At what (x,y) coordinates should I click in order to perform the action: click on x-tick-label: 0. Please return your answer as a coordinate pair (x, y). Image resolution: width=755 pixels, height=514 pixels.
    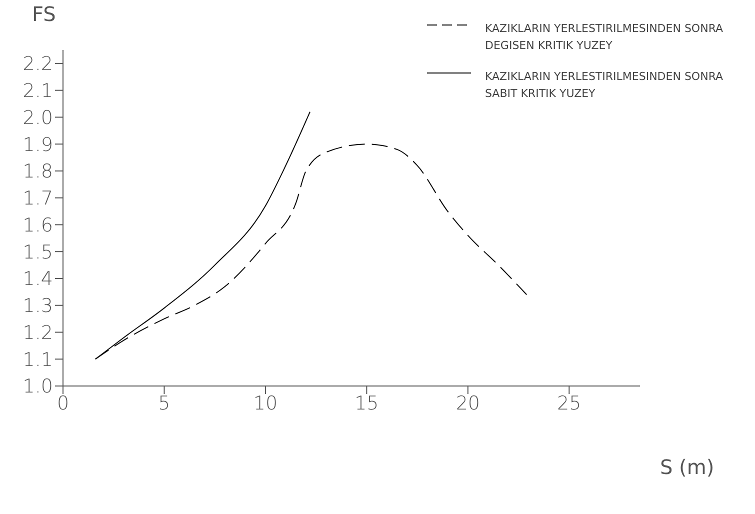
    Looking at the image, I should click on (63, 403).